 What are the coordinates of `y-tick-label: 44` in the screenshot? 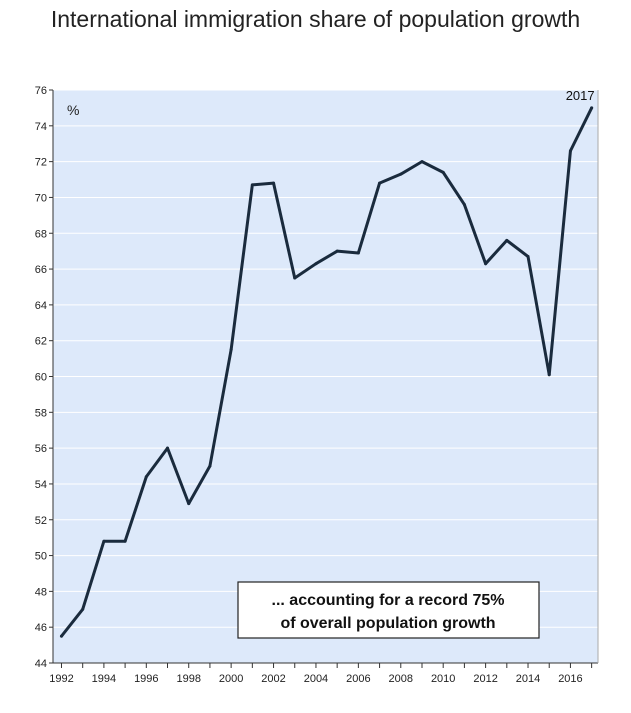 It's located at (41, 664).